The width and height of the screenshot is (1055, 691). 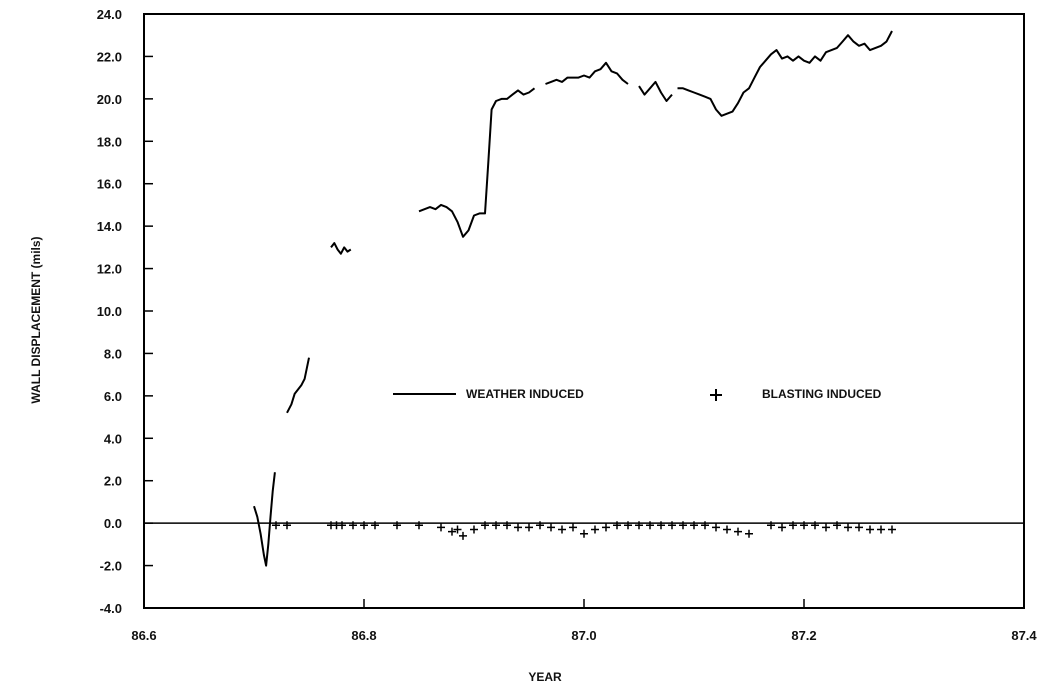 I want to click on y-tick-label: 16.0, so click(x=109, y=184).